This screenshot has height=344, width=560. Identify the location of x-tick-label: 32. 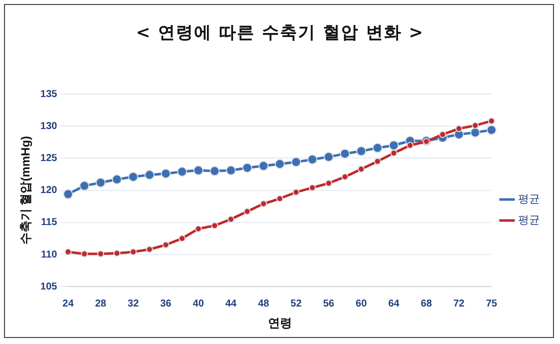
(134, 304).